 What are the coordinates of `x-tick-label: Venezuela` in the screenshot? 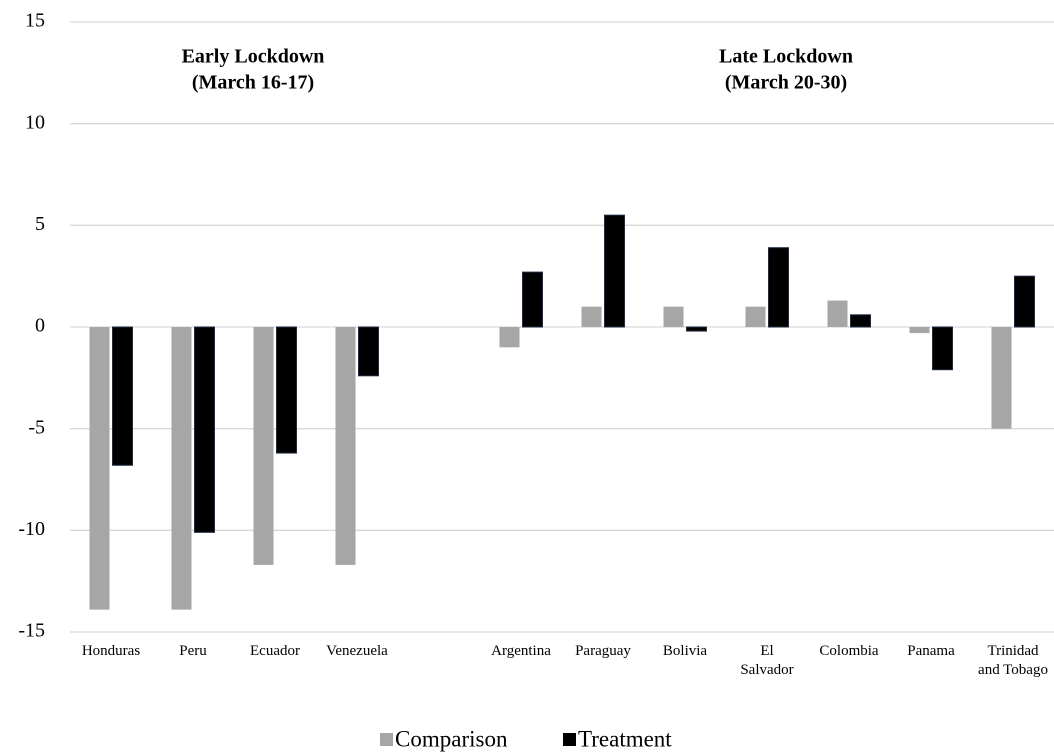 It's located at (357, 651).